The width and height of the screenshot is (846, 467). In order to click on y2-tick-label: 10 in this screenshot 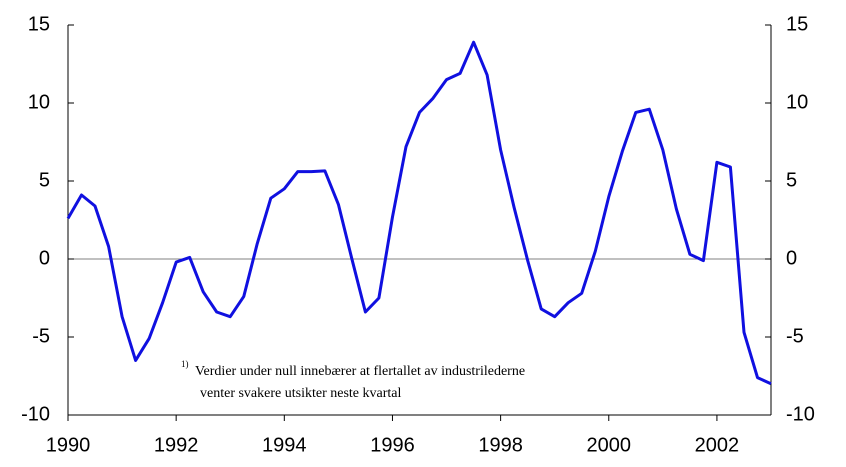, I will do `click(797, 102)`.